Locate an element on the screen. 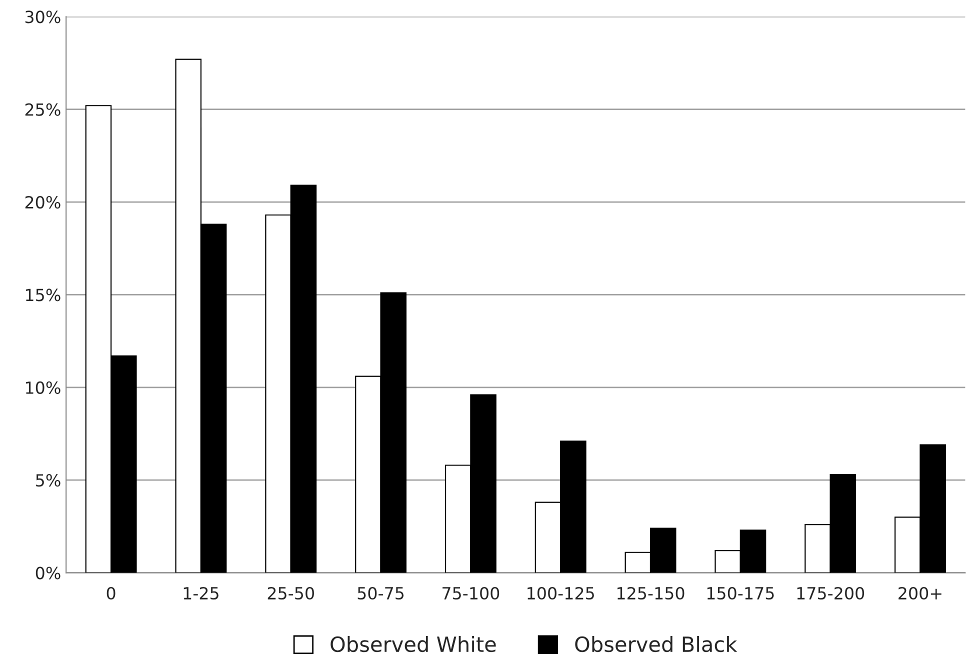 The image size is (972, 666). y-tick-label: 30% is located at coordinates (42, 17).